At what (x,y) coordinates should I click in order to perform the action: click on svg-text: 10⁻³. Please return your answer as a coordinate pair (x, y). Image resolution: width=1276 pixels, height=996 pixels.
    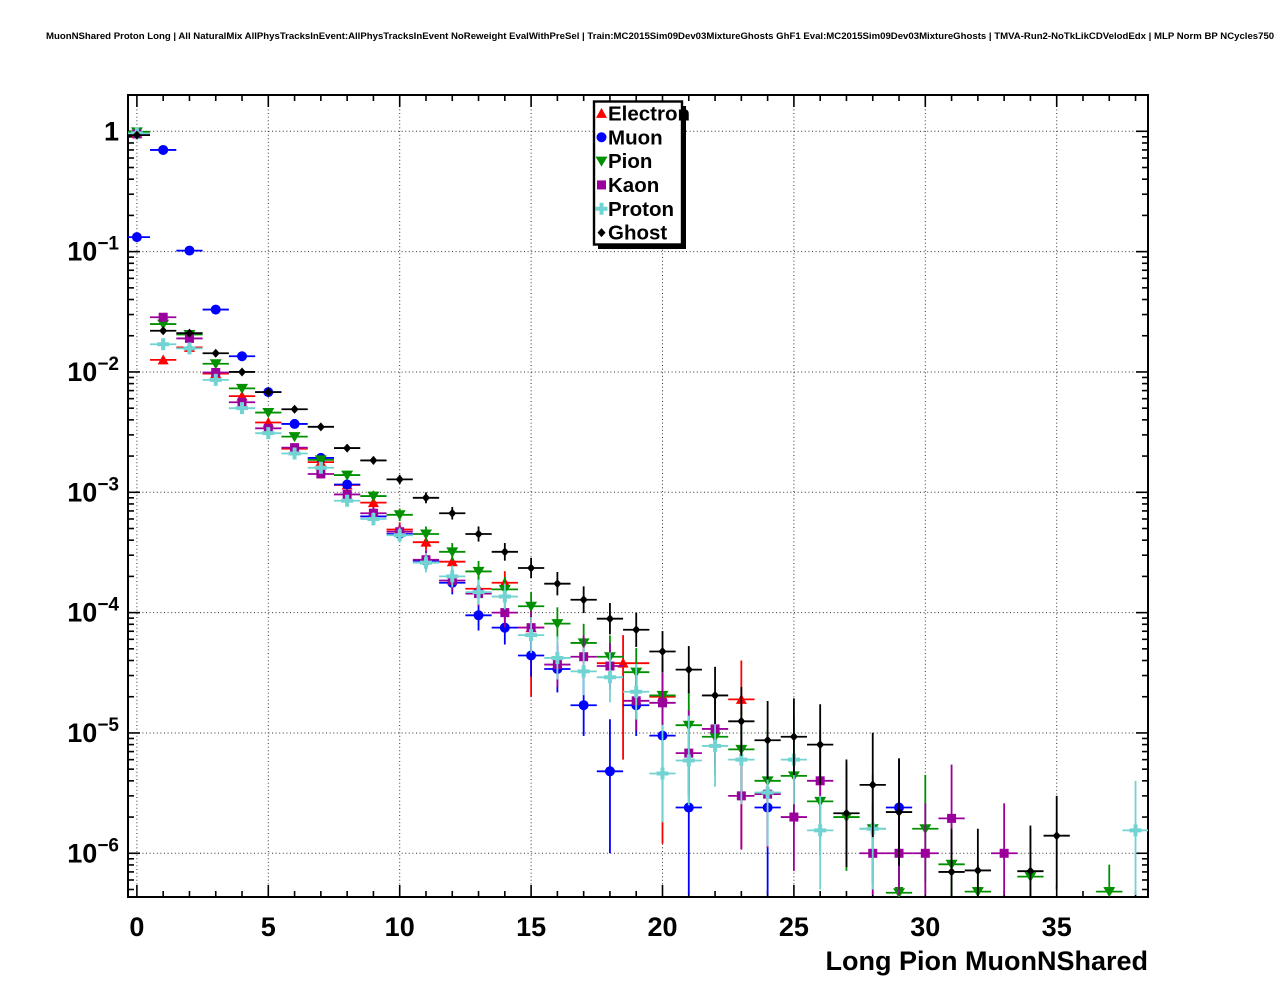
    Looking at the image, I should click on (93, 490).